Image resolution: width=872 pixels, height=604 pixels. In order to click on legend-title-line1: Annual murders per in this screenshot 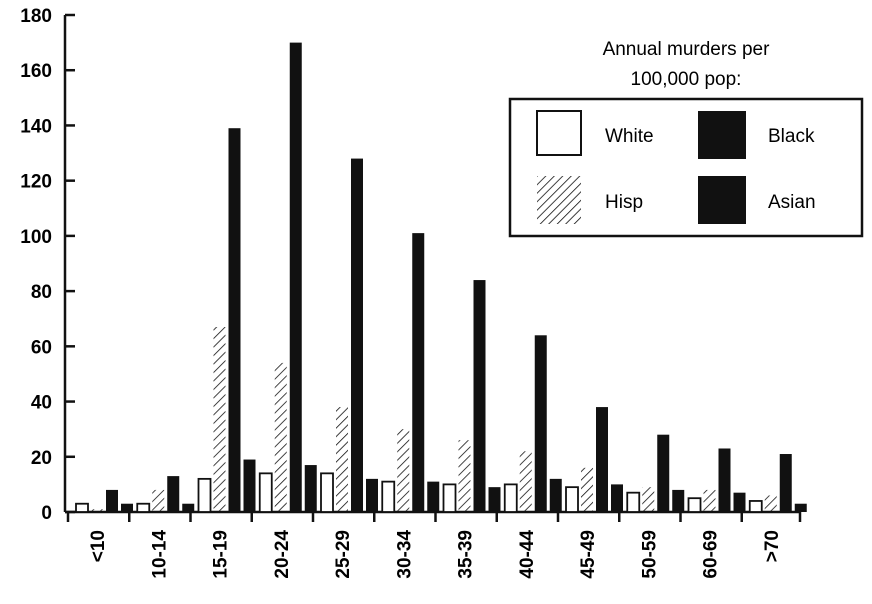, I will do `click(687, 49)`.